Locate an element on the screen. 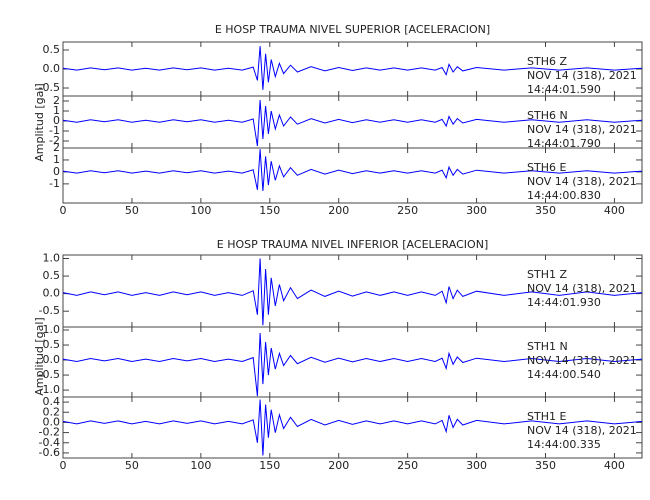 The image size is (650, 500). trace-annotation: STH1 N is located at coordinates (547, 346).